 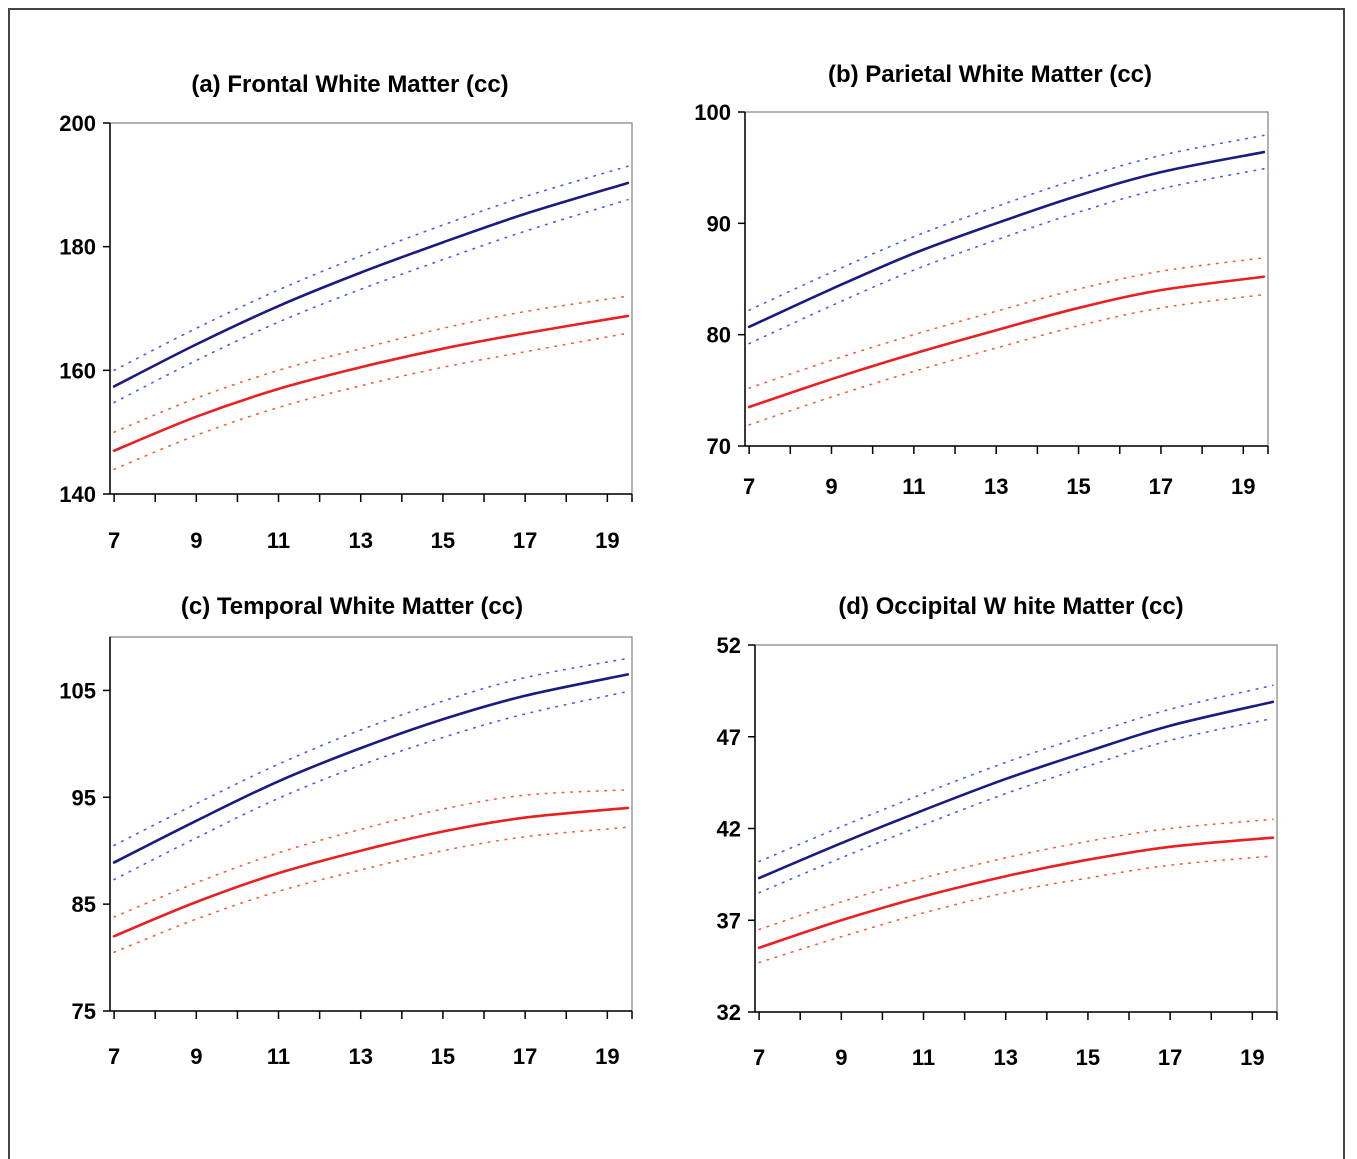 I want to click on y-tick-label: 90, so click(x=719, y=223).